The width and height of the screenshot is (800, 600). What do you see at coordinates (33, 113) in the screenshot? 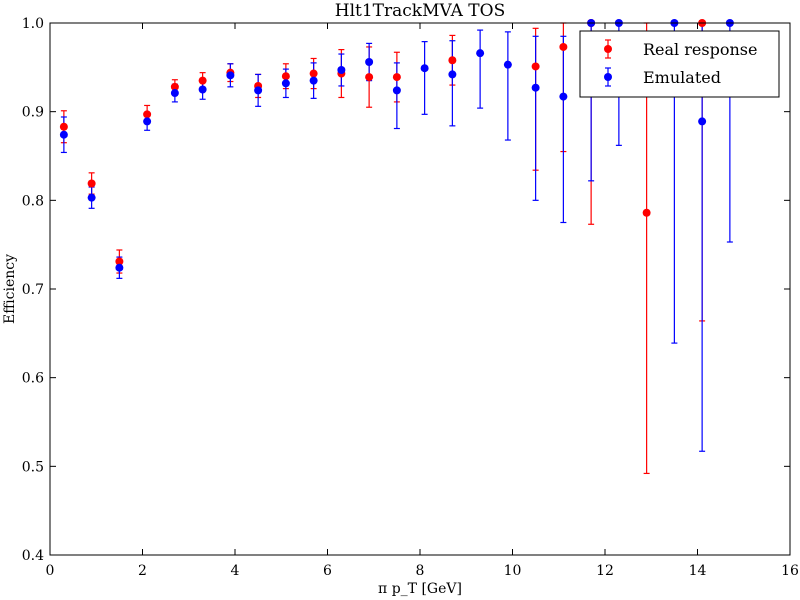
I see `y-tick-label: 0.9` at bounding box center [33, 113].